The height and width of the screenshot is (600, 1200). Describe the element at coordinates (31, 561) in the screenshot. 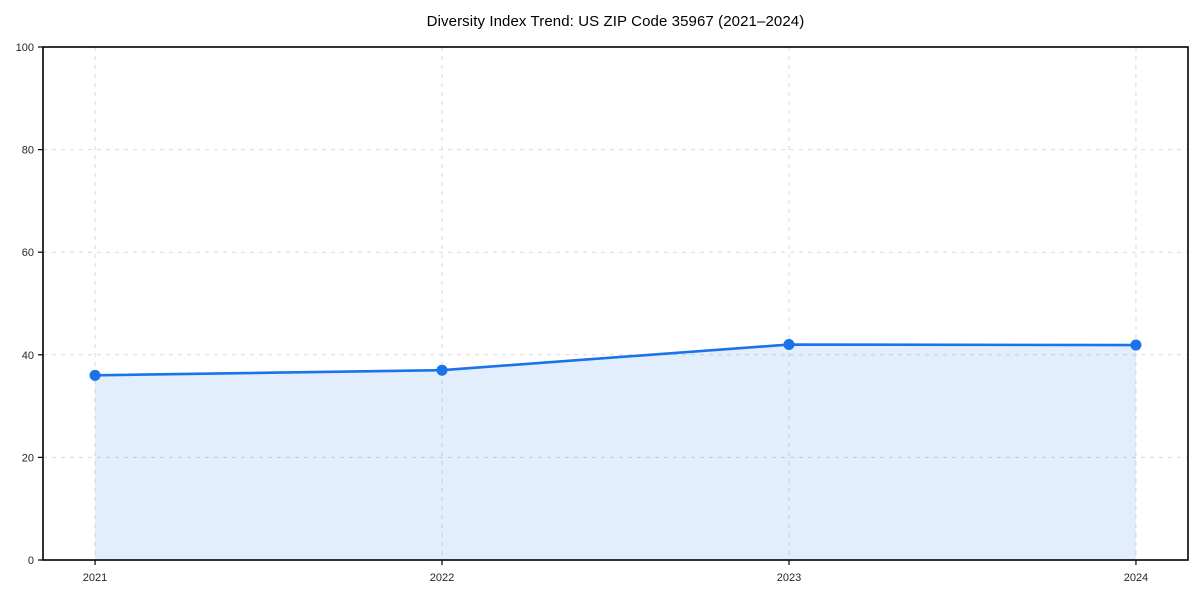

I see `y-tick-label: 0` at that location.